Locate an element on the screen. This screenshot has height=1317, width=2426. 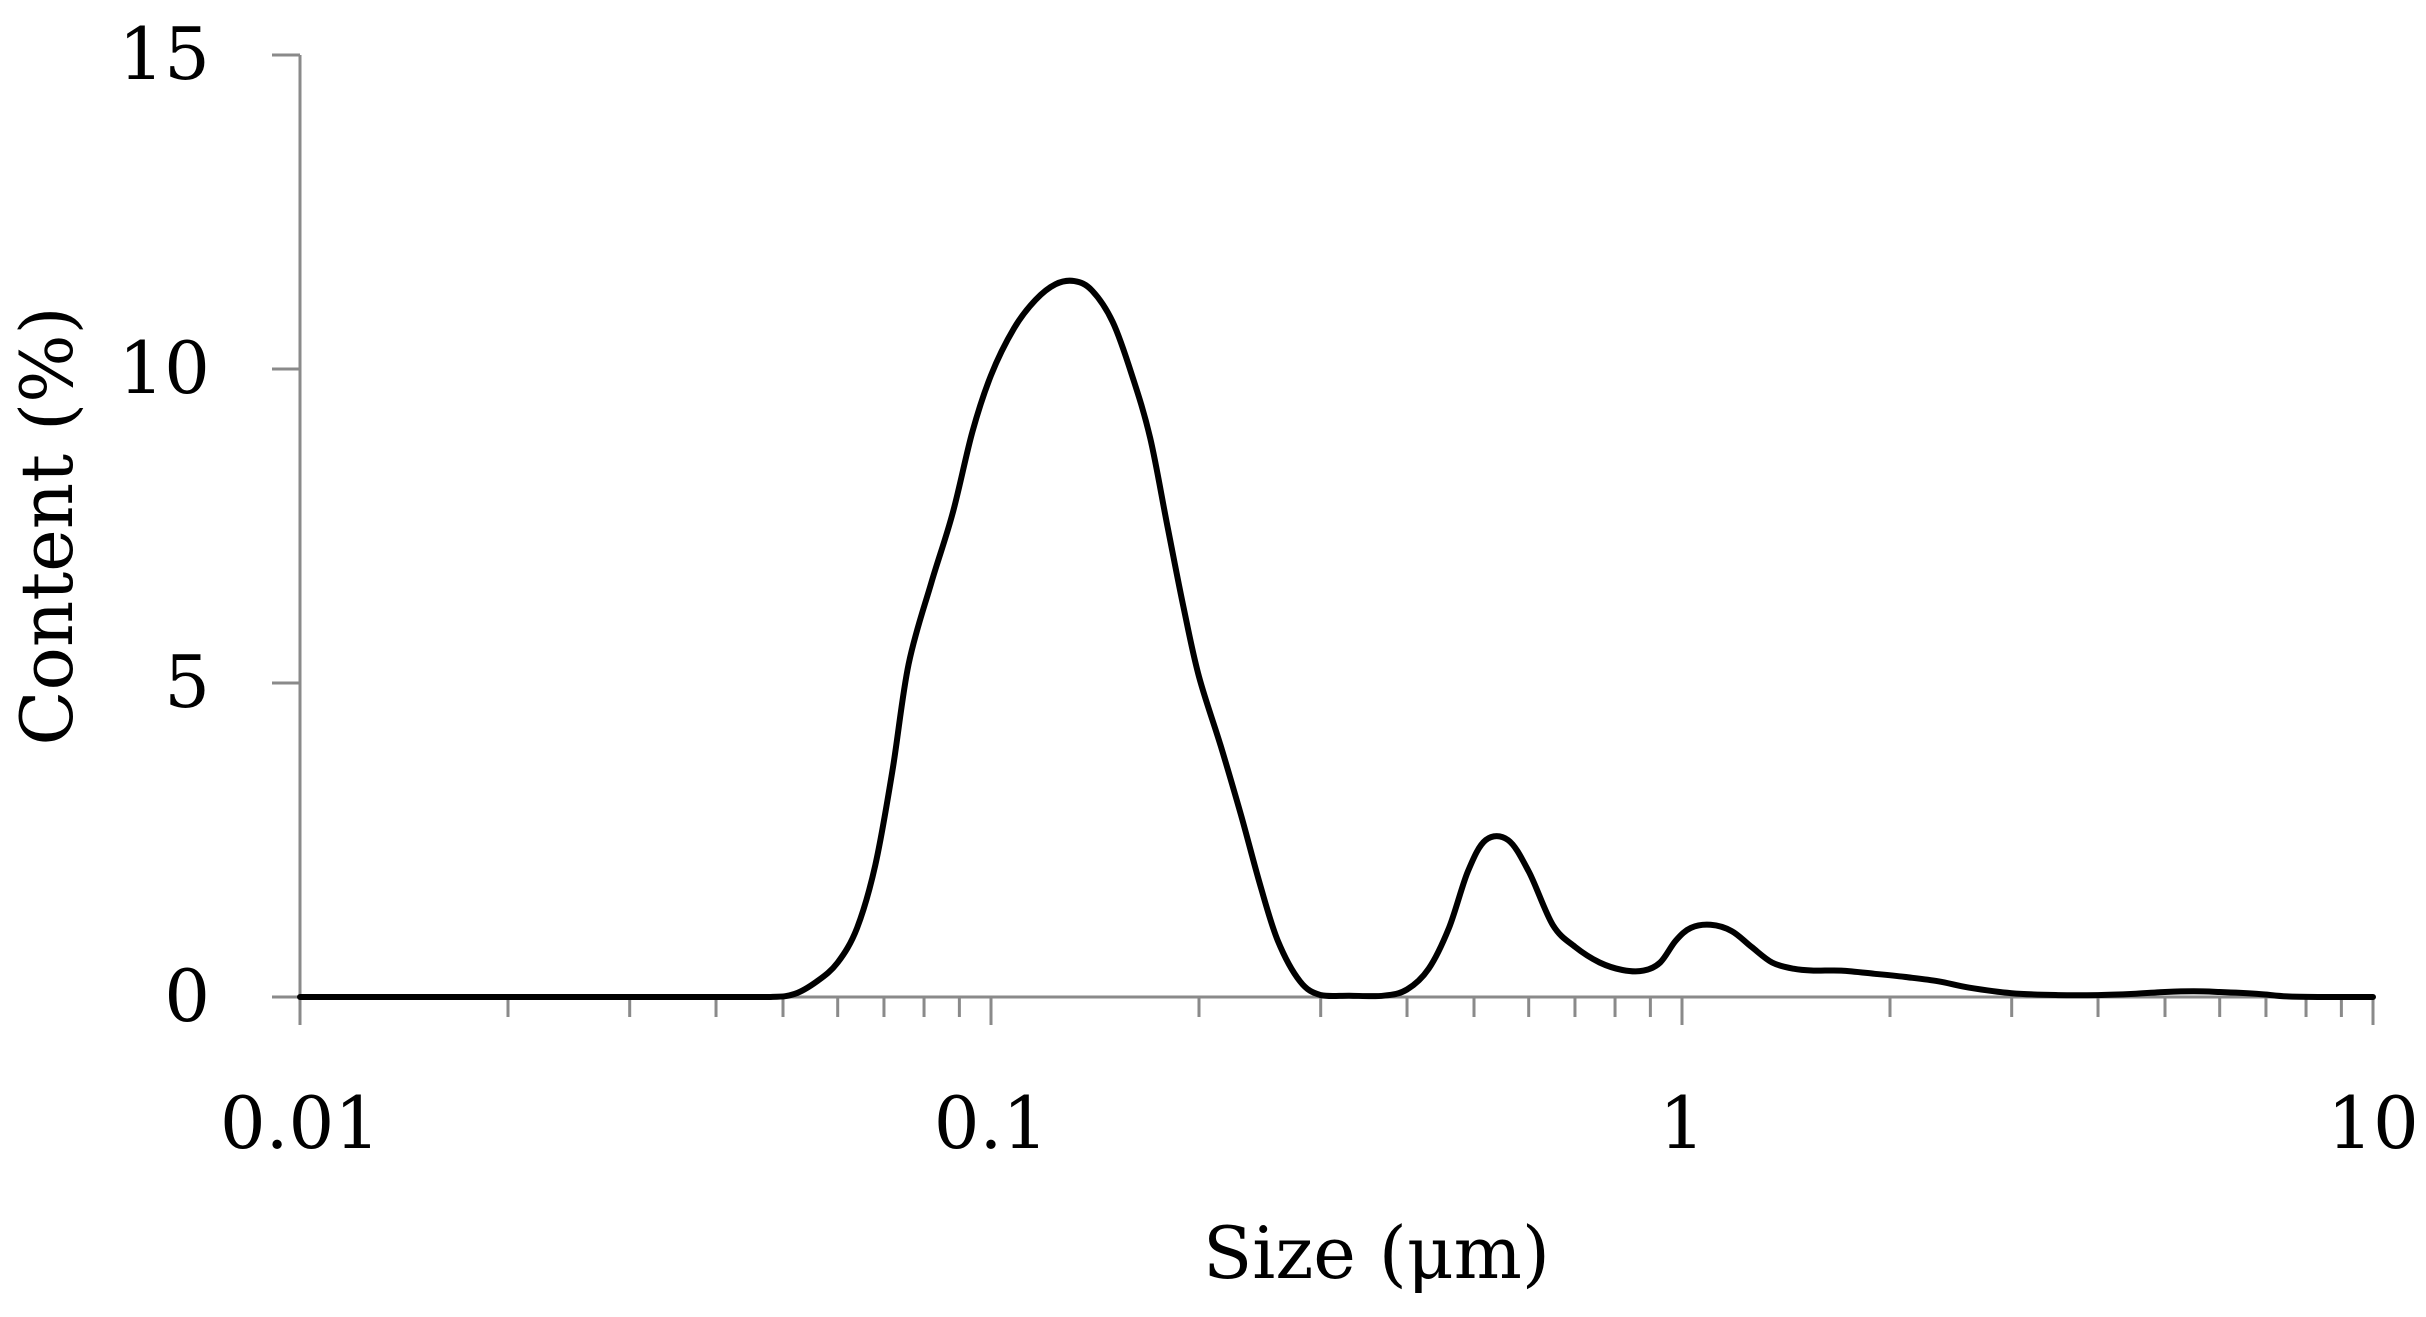
x-tick-label: 1 is located at coordinates (1682, 1123).